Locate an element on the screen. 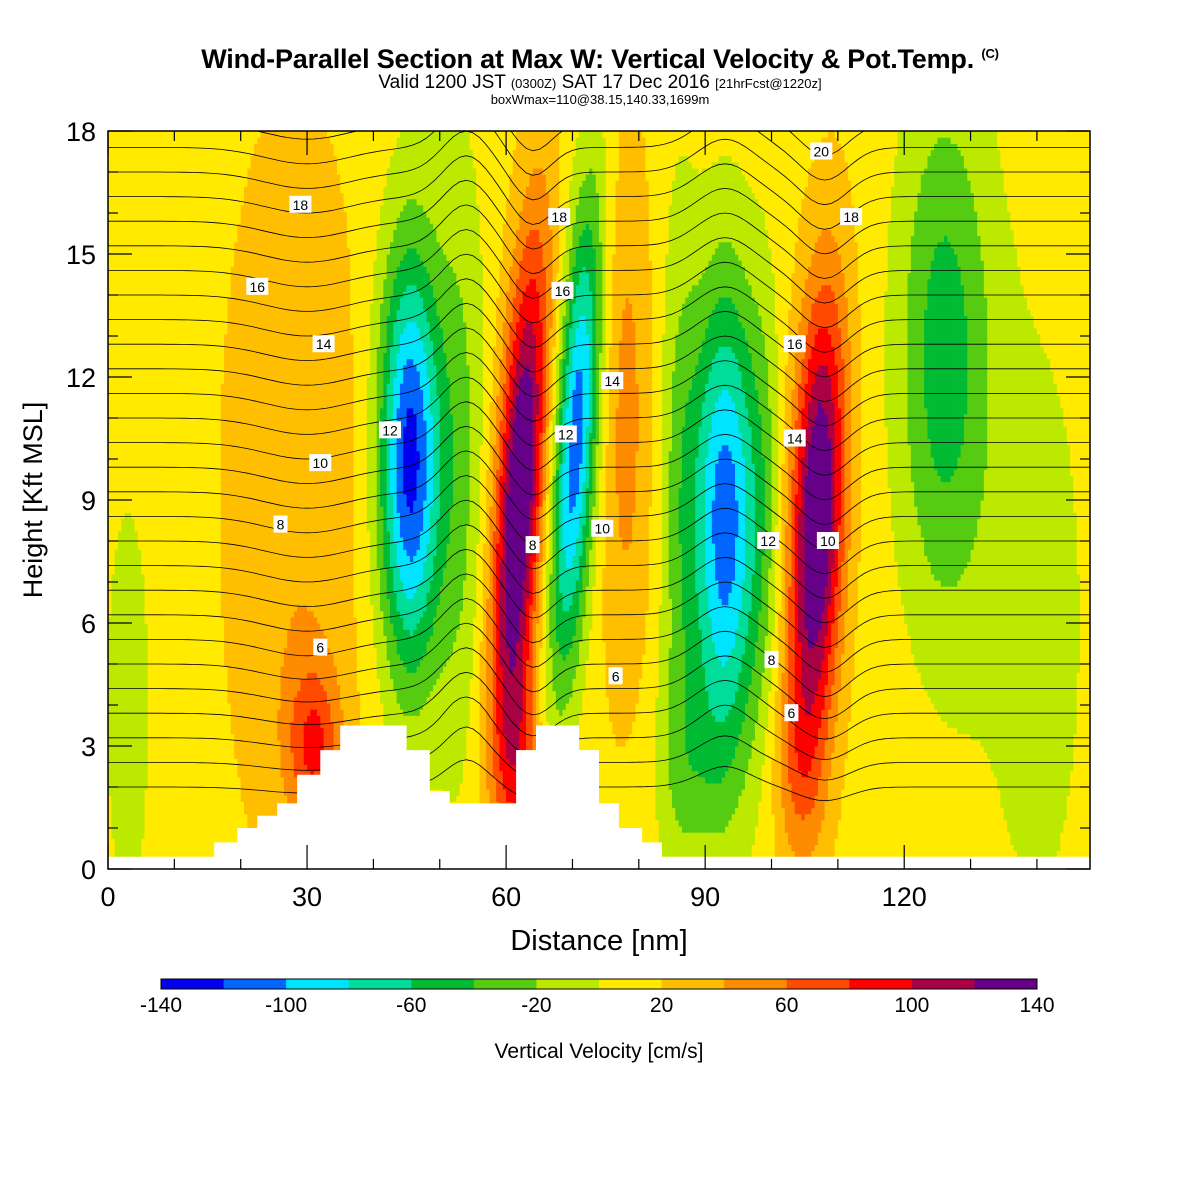  theta-label-text: 16 is located at coordinates (795, 344).